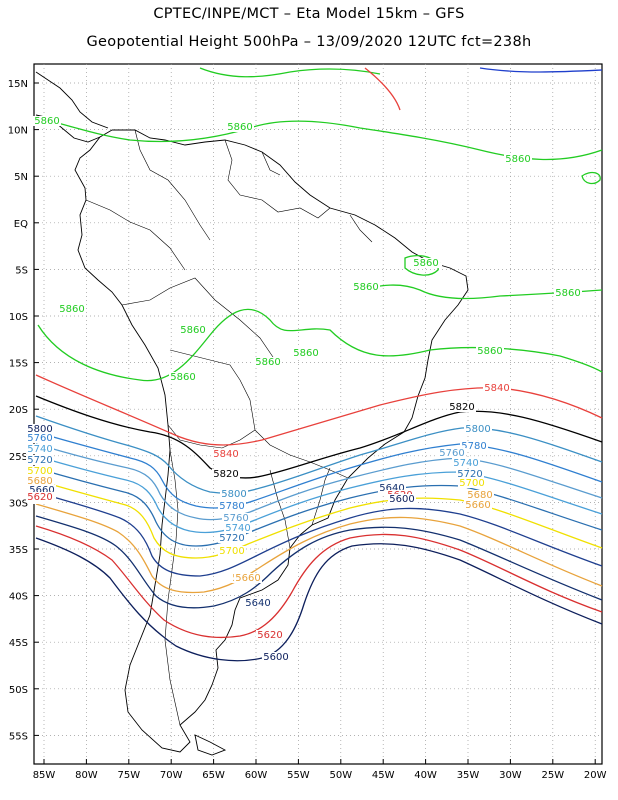 This screenshot has width=618, height=800. What do you see at coordinates (210, 745) in the screenshot?
I see `tierra-del-fuego` at bounding box center [210, 745].